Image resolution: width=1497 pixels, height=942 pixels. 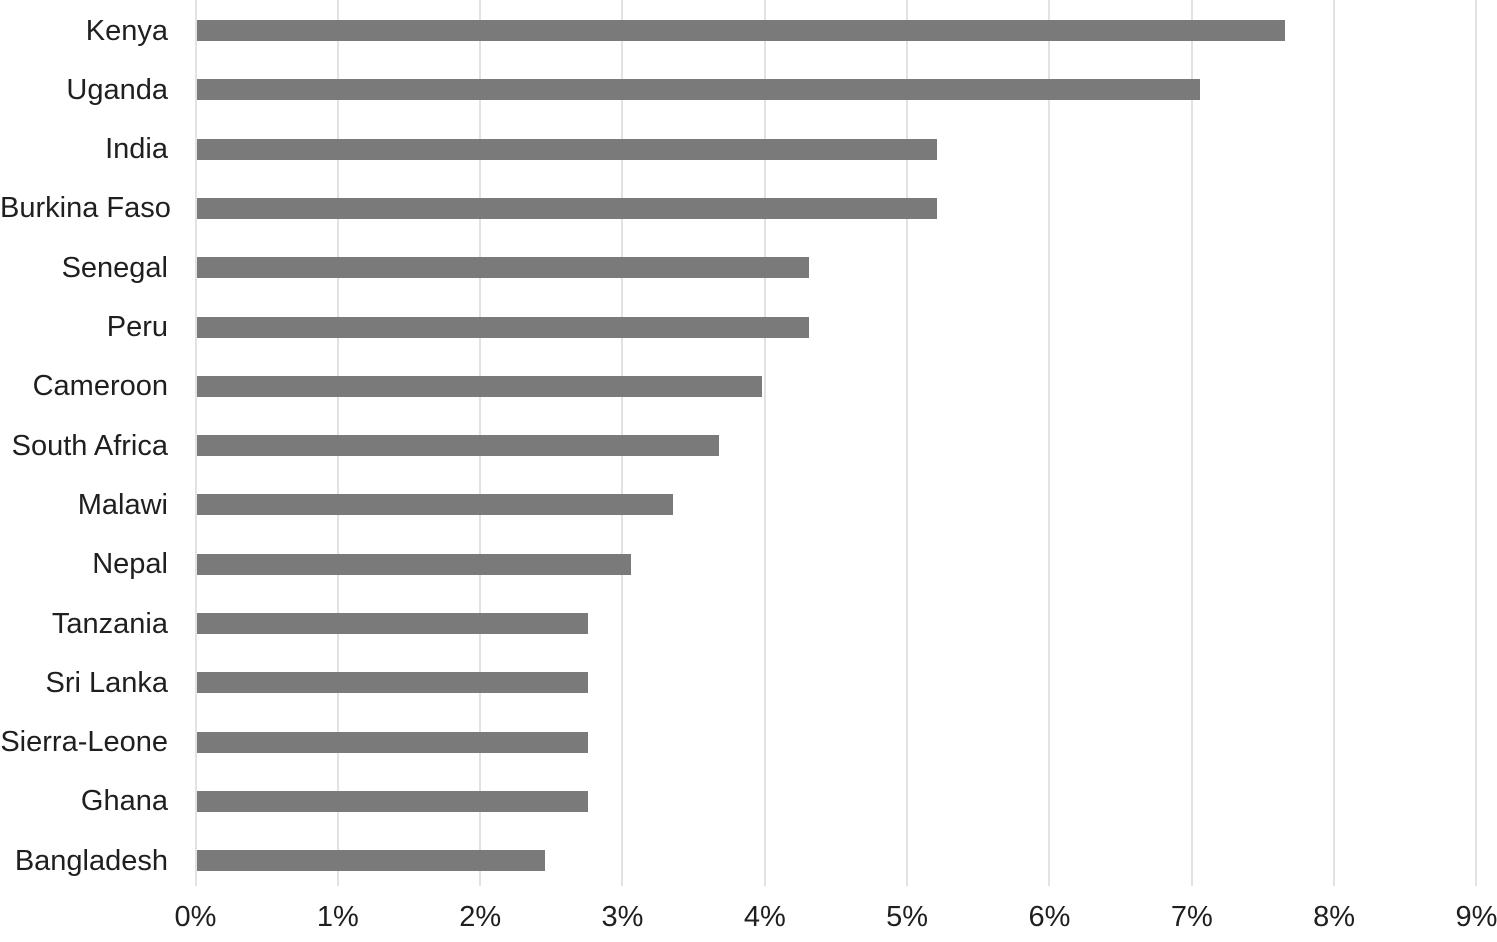 What do you see at coordinates (457, 446) in the screenshot?
I see `bar-south-africa` at bounding box center [457, 446].